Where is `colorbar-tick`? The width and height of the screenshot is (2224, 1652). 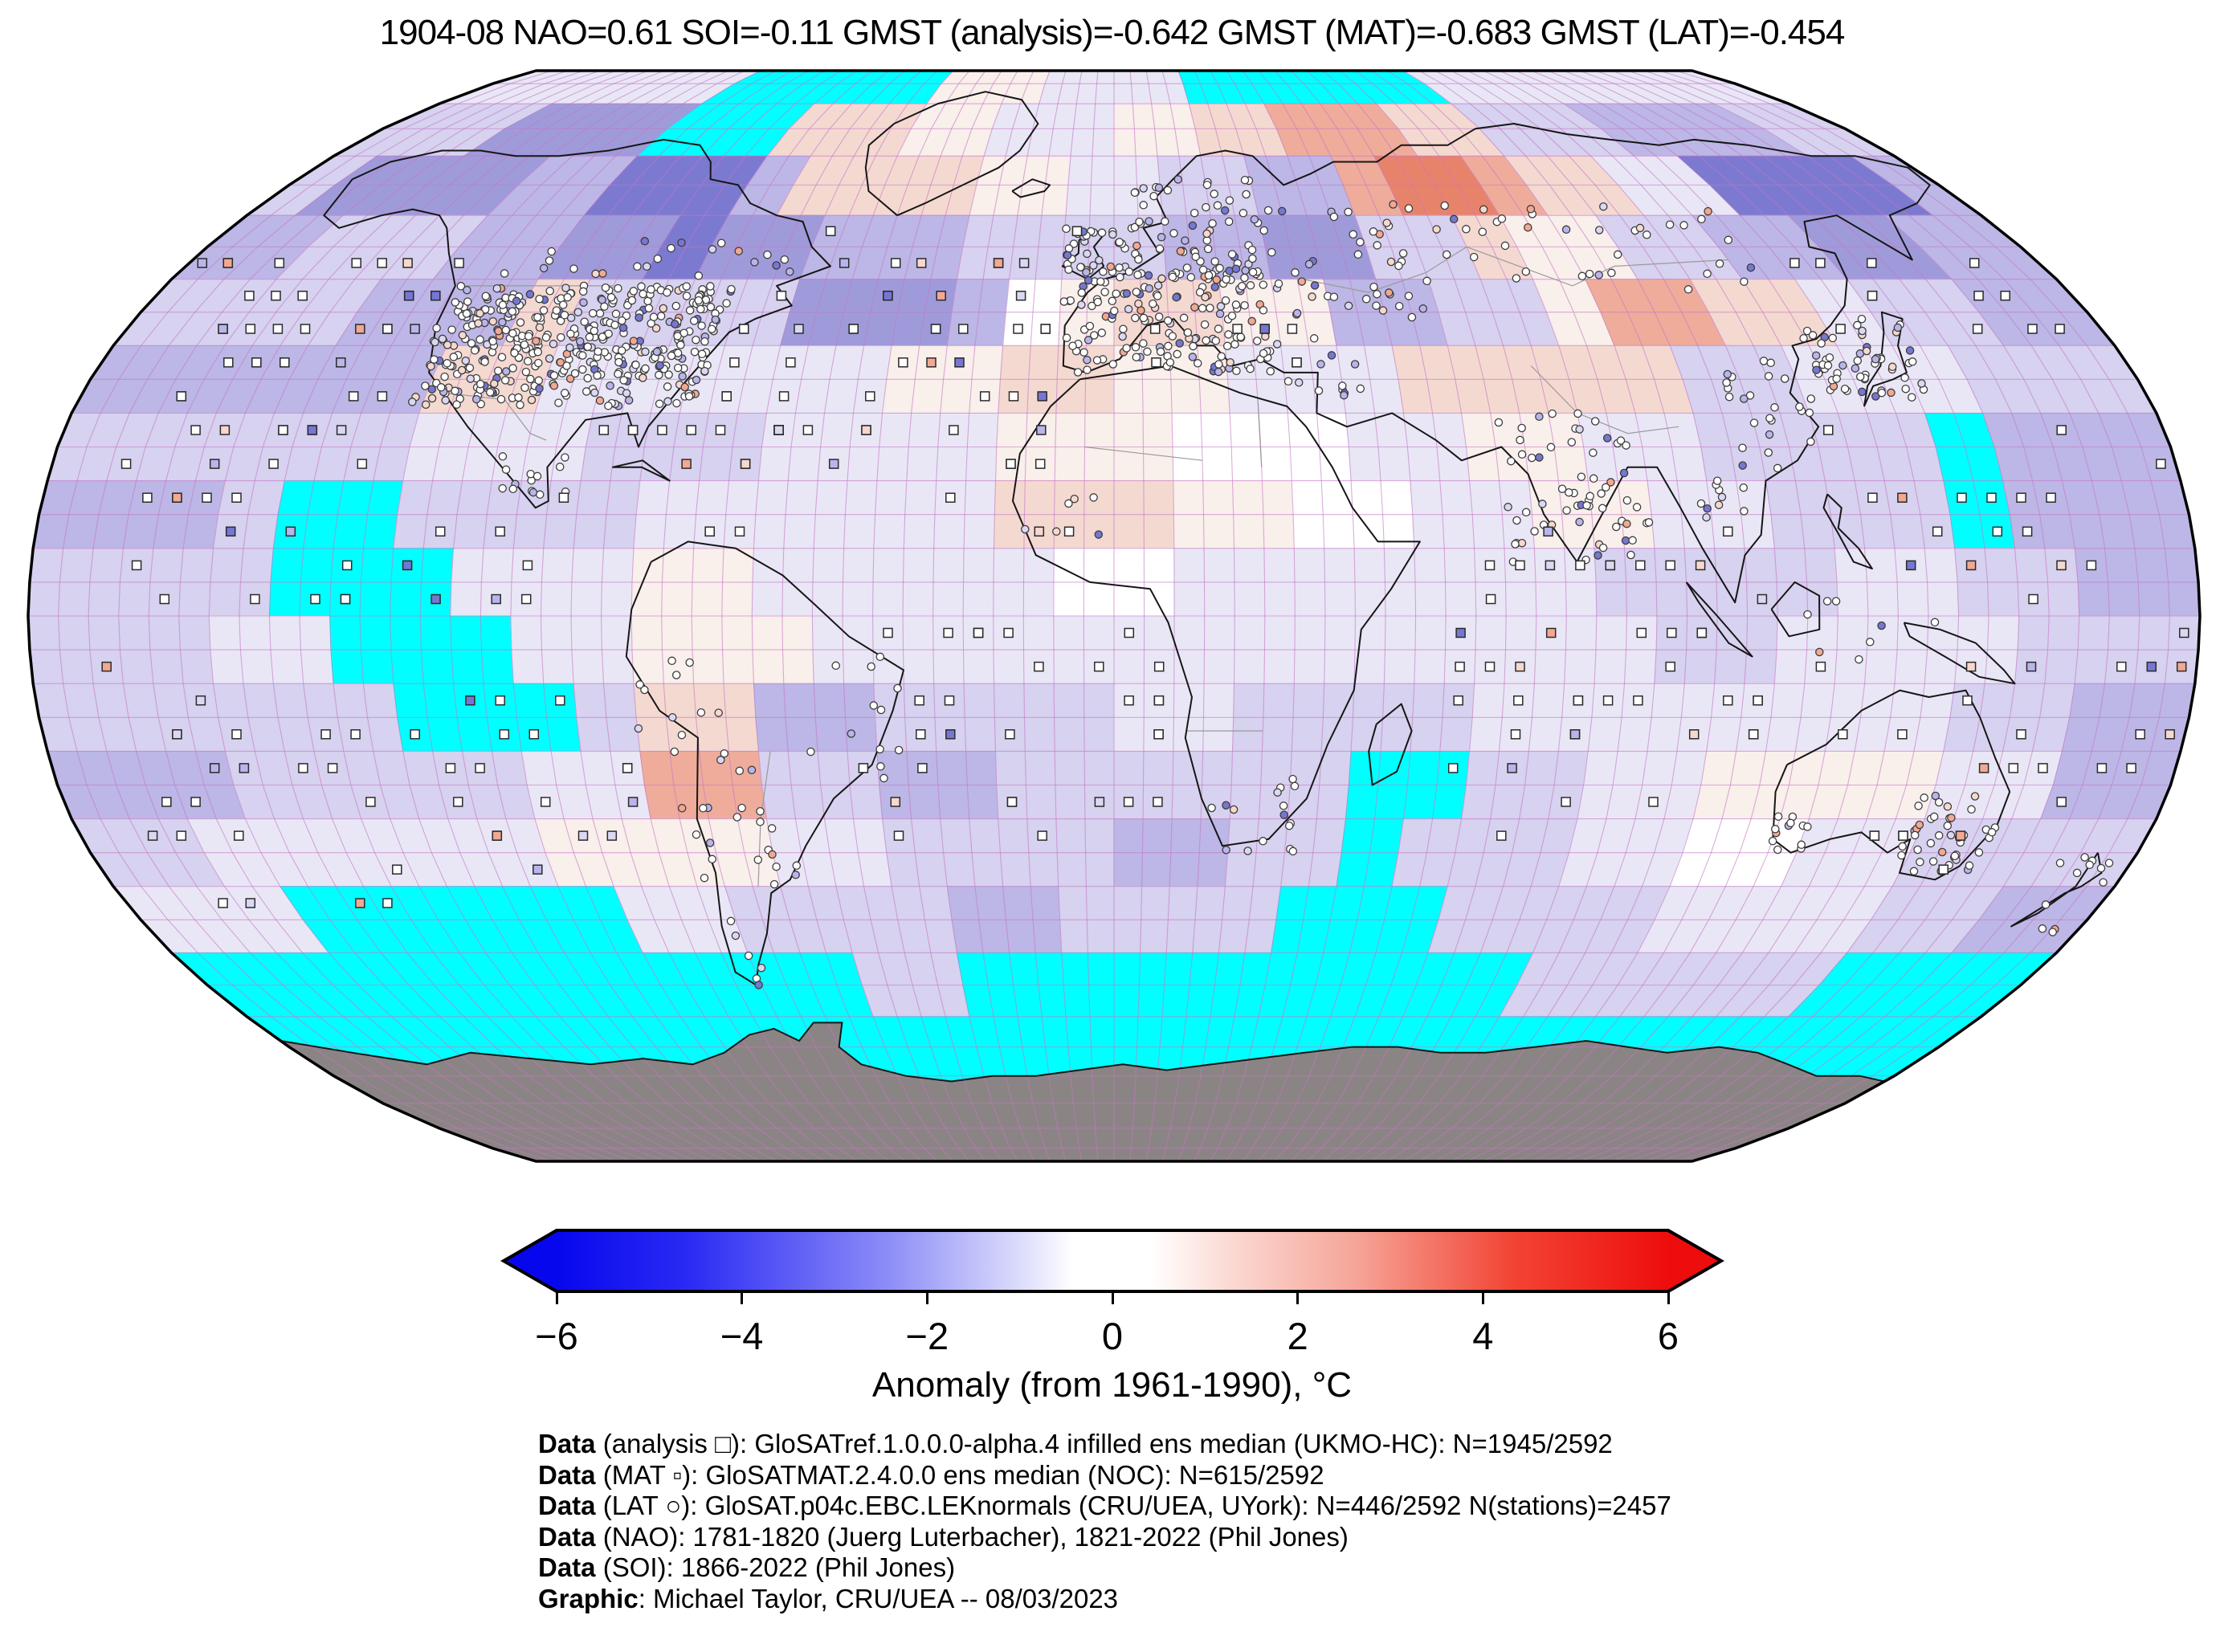
colorbar-tick is located at coordinates (556, 1297).